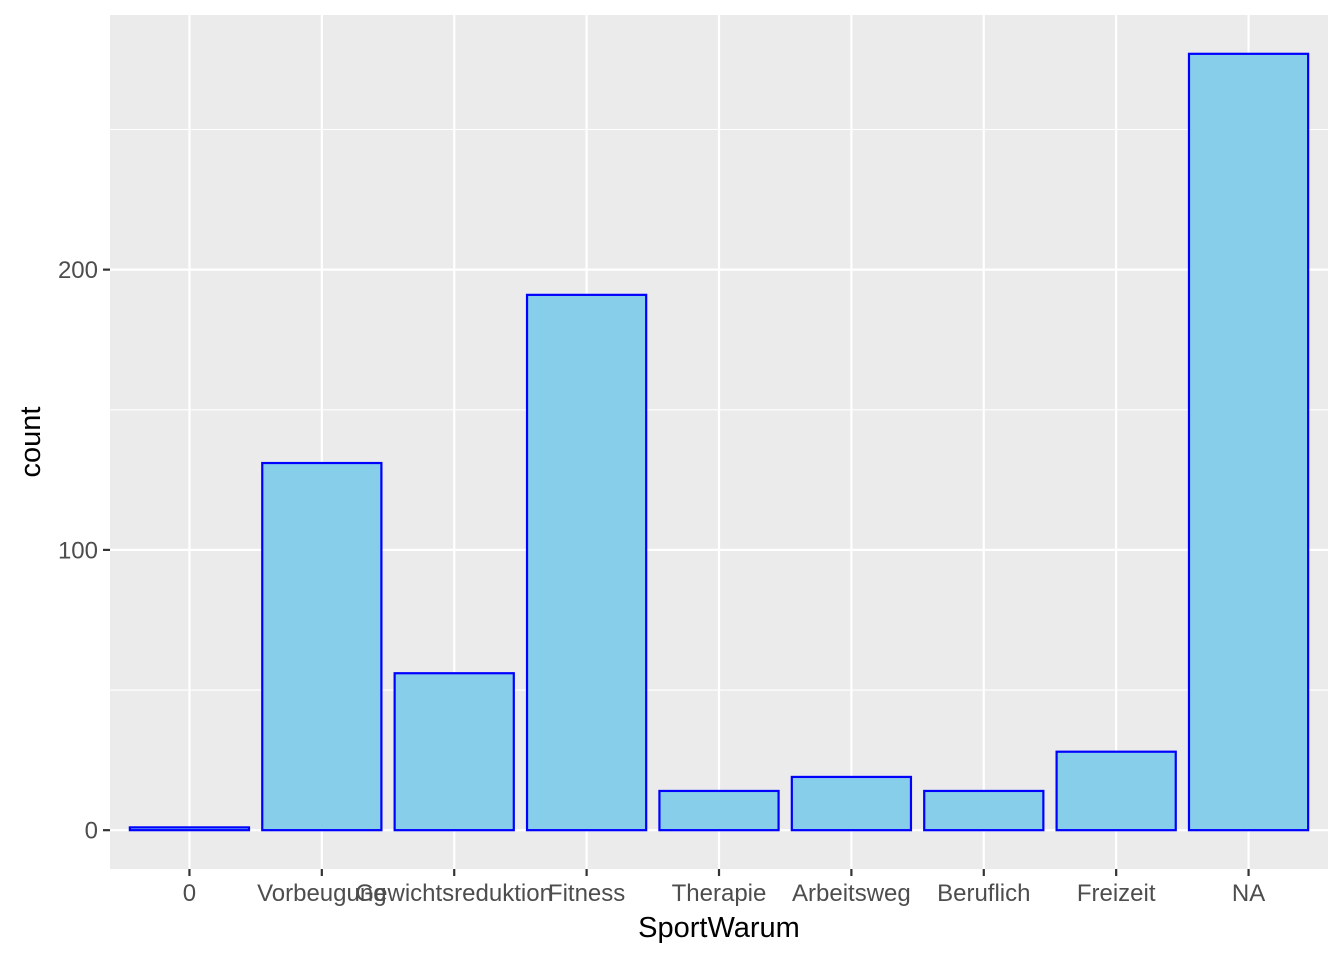 The image size is (1344, 960). Describe the element at coordinates (321, 893) in the screenshot. I see `x-tick-label: Vorbeugung` at that location.